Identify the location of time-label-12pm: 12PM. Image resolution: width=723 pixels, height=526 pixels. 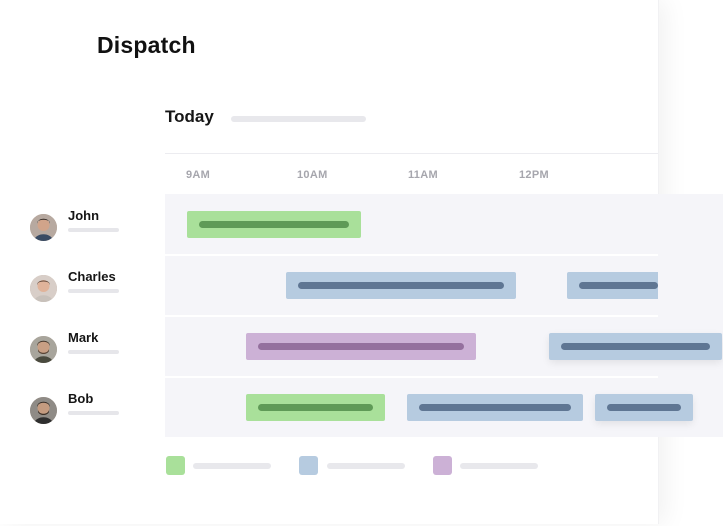
(534, 175).